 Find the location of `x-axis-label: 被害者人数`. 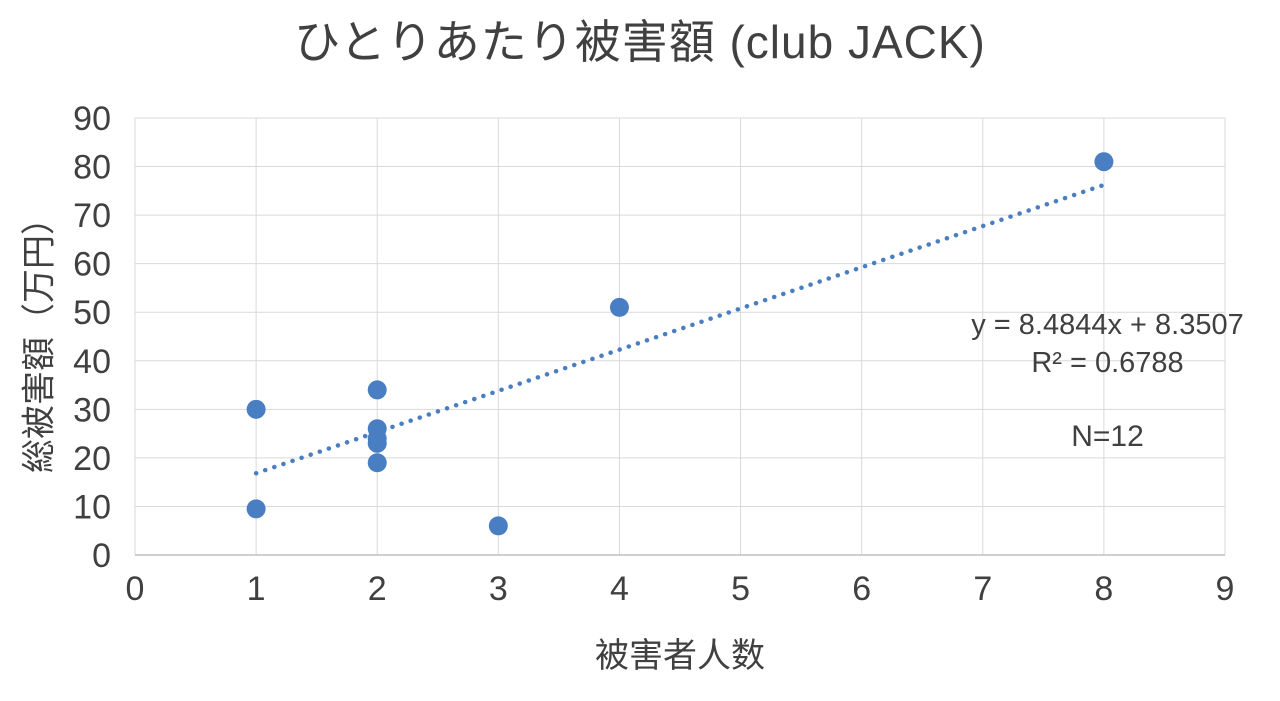

x-axis-label: 被害者人数 is located at coordinates (680, 656).